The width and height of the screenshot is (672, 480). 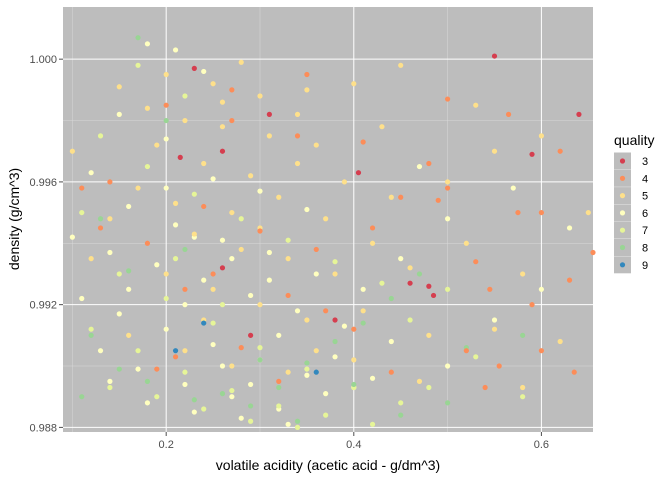 I want to click on y-tick-label: 0.988, so click(x=43, y=428).